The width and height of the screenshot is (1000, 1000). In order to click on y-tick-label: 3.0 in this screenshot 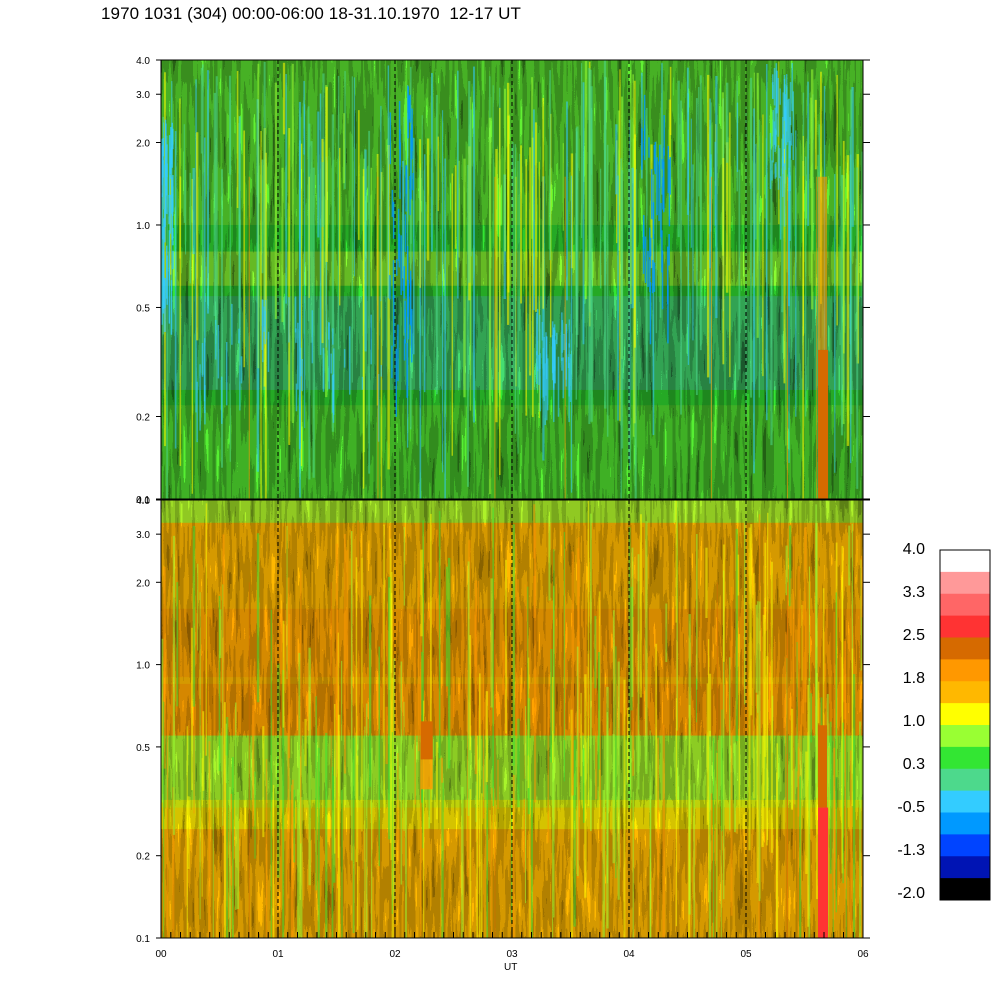, I will do `click(143, 535)`.